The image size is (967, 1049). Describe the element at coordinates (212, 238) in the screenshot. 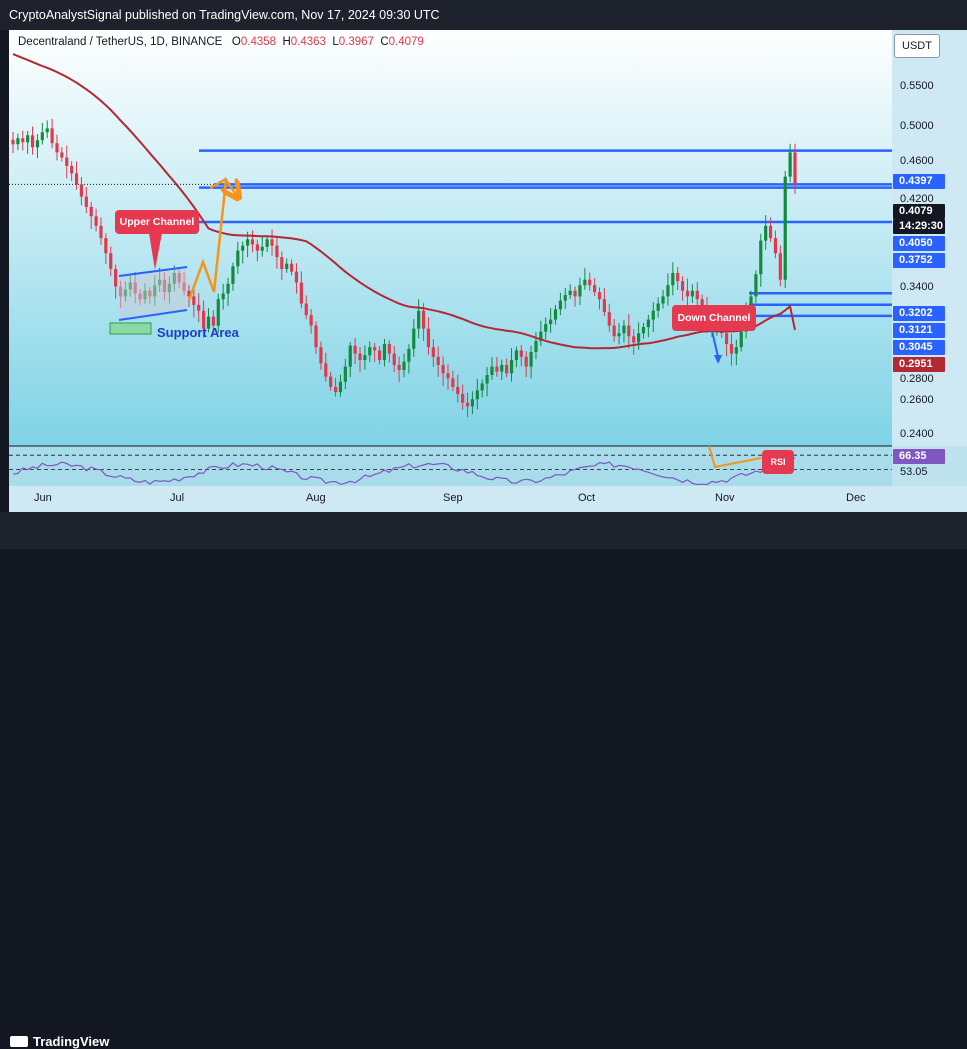

I see `projection-arrow` at that location.